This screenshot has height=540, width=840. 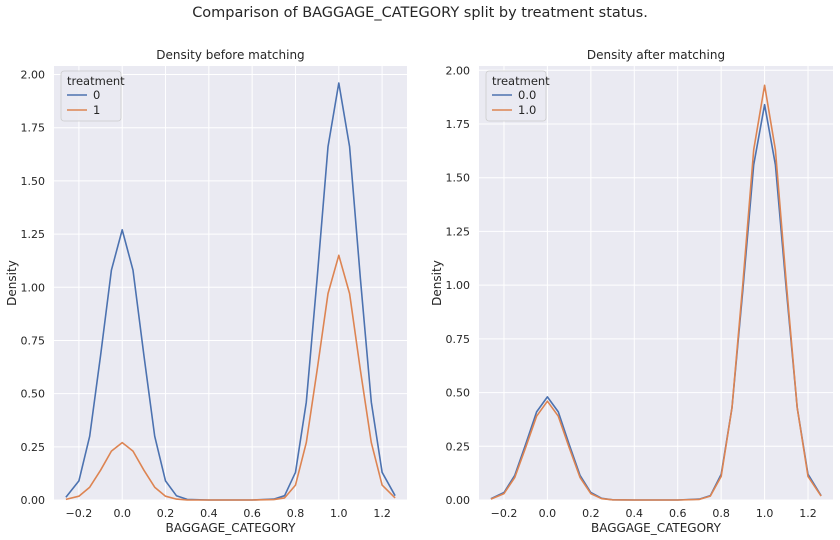 I want to click on panel-title: Density after matching, so click(x=656, y=55).